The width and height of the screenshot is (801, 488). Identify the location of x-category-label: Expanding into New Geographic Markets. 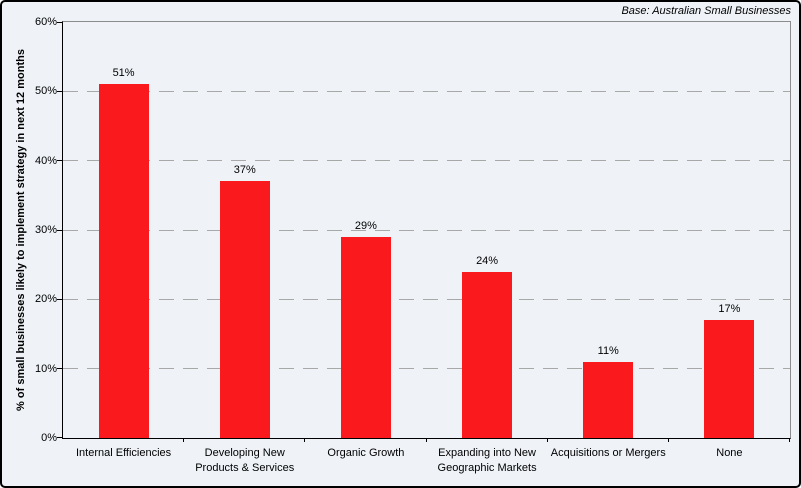
(487, 460).